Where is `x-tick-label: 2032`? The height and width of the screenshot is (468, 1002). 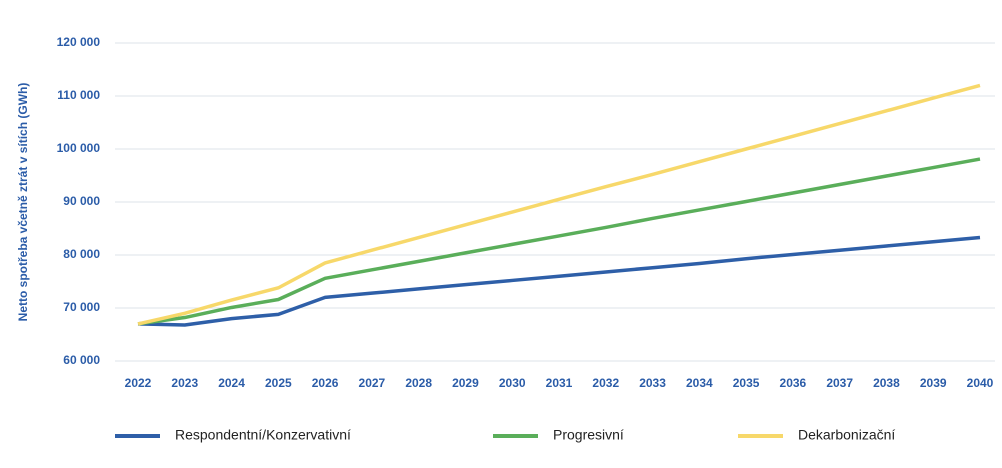 x-tick-label: 2032 is located at coordinates (605, 383).